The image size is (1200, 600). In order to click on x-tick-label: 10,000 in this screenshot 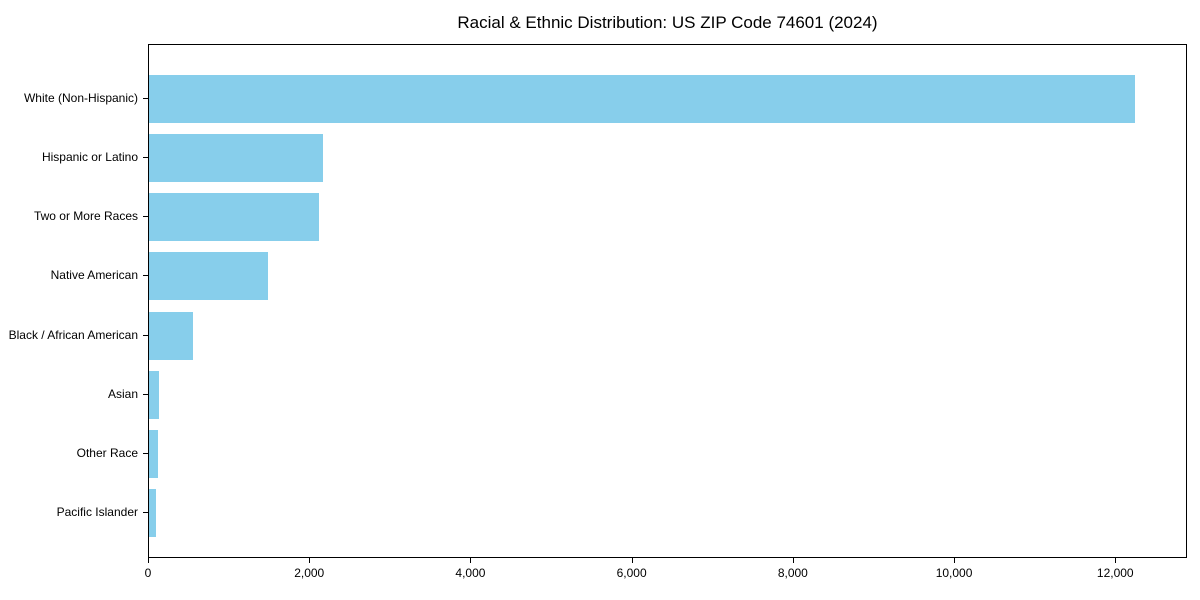, I will do `click(954, 573)`.